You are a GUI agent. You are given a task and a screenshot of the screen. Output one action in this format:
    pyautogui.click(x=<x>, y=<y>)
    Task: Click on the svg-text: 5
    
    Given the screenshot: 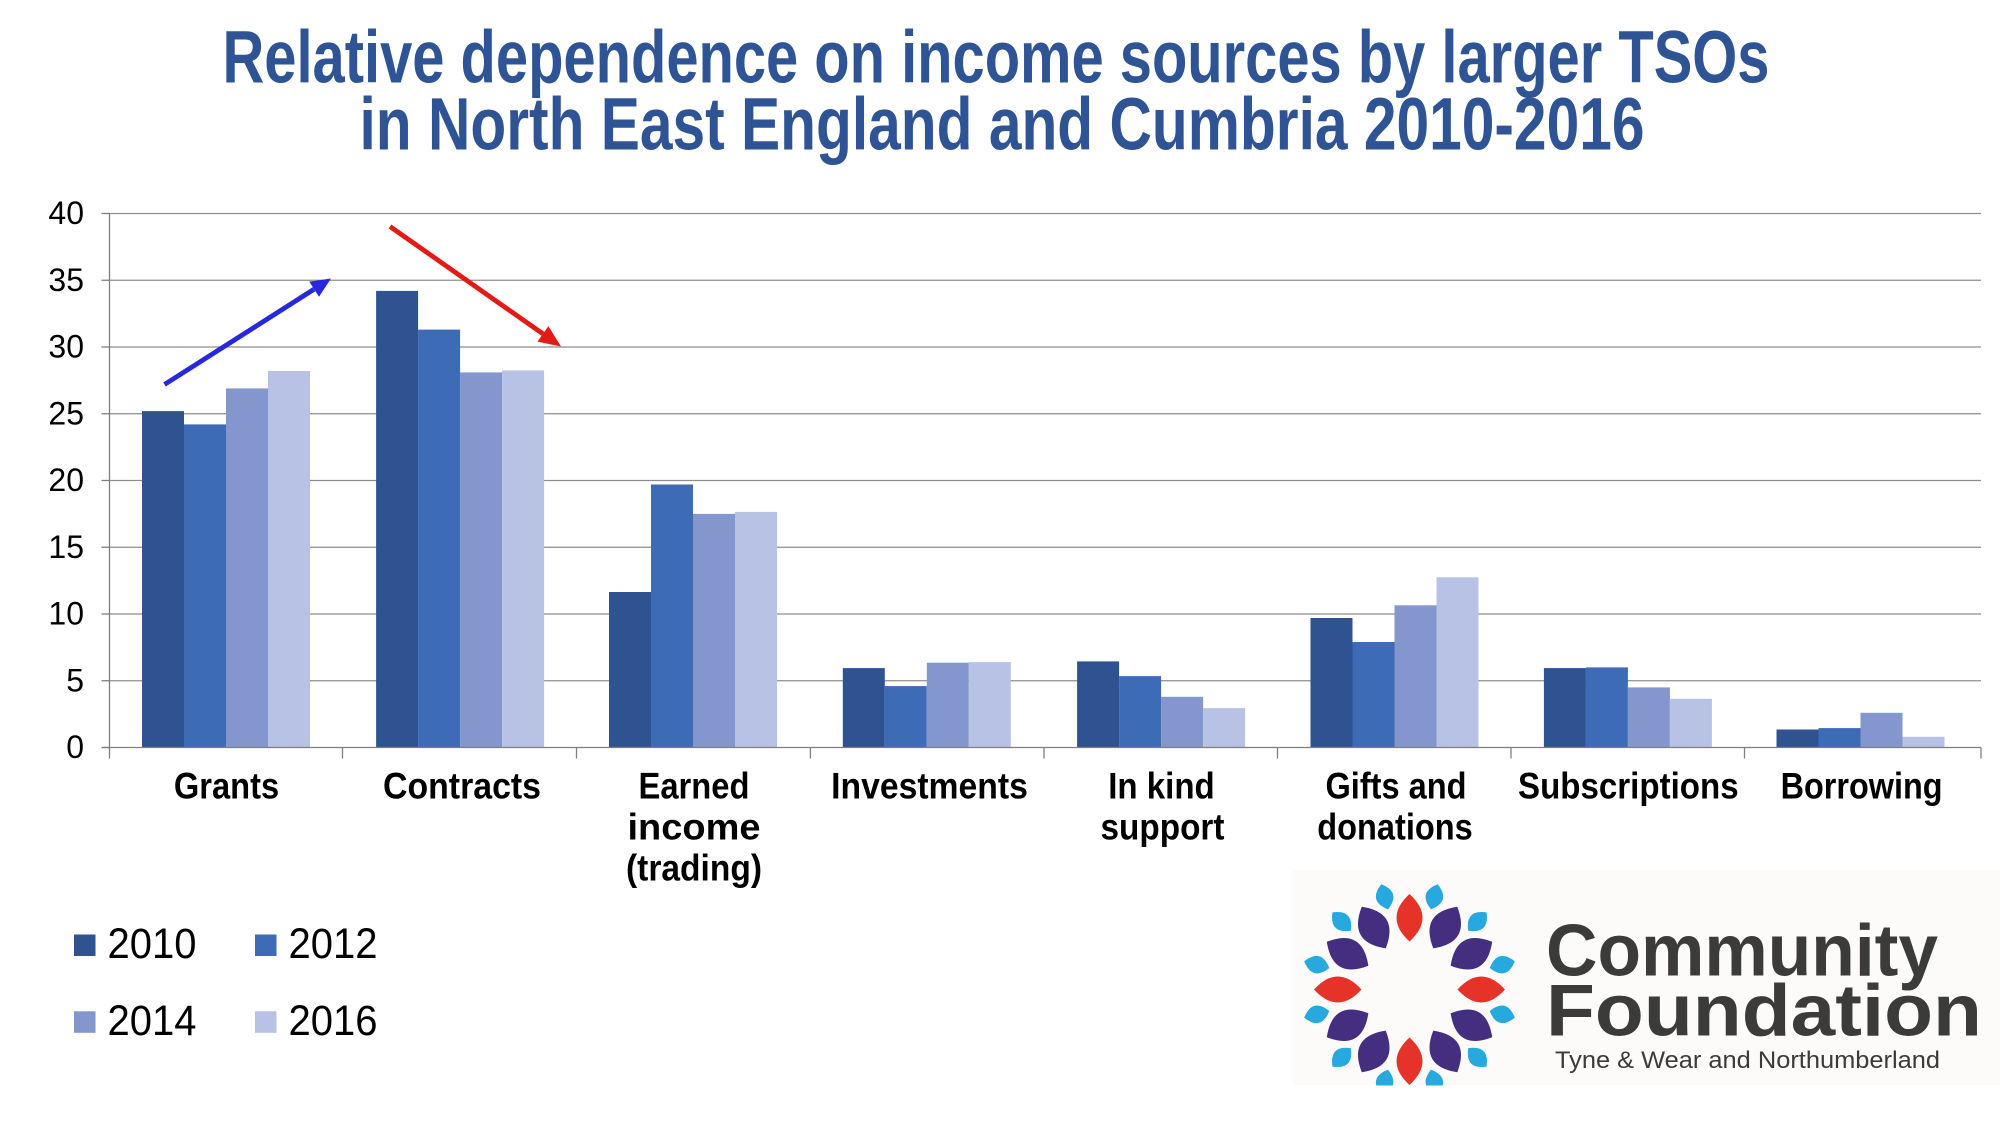 What is the action you would take?
    pyautogui.click(x=75, y=680)
    